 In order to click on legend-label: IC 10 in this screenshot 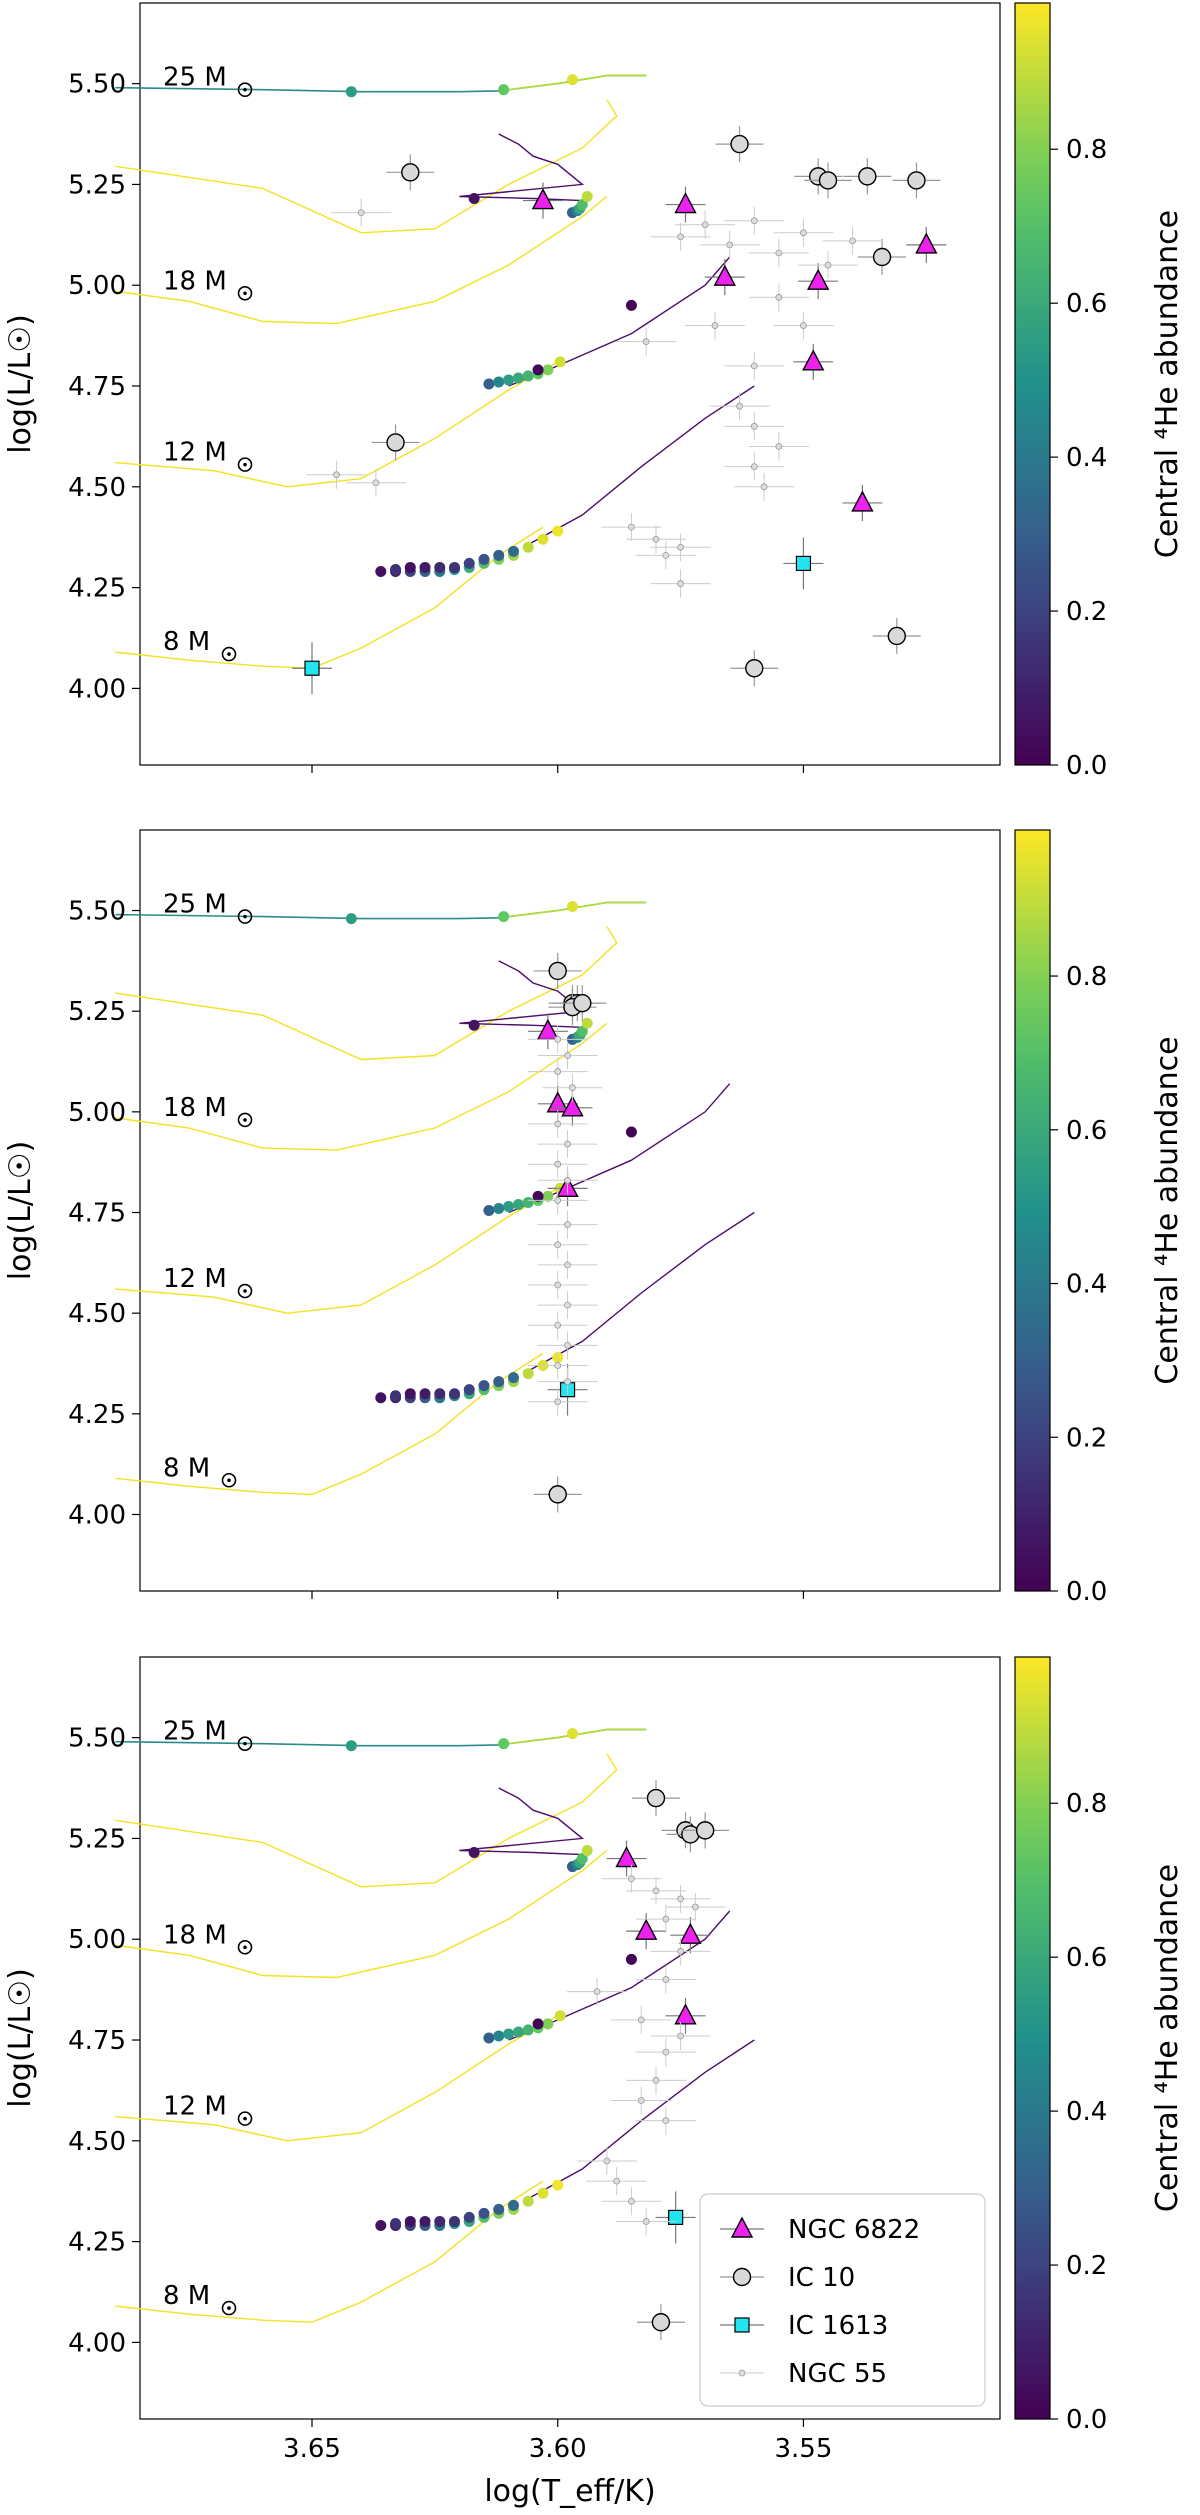, I will do `click(821, 2278)`.